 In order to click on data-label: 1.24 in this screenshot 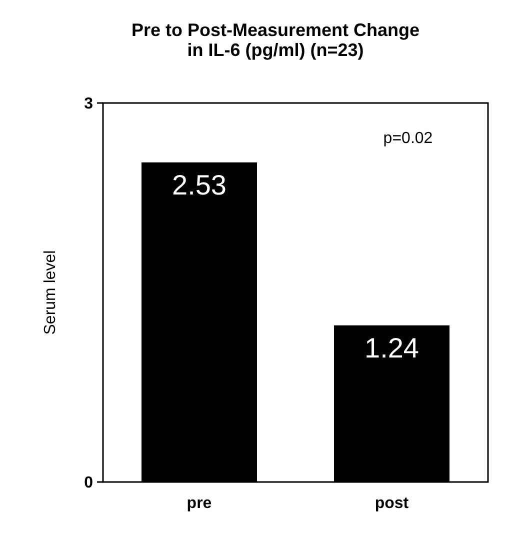, I will do `click(391, 348)`.